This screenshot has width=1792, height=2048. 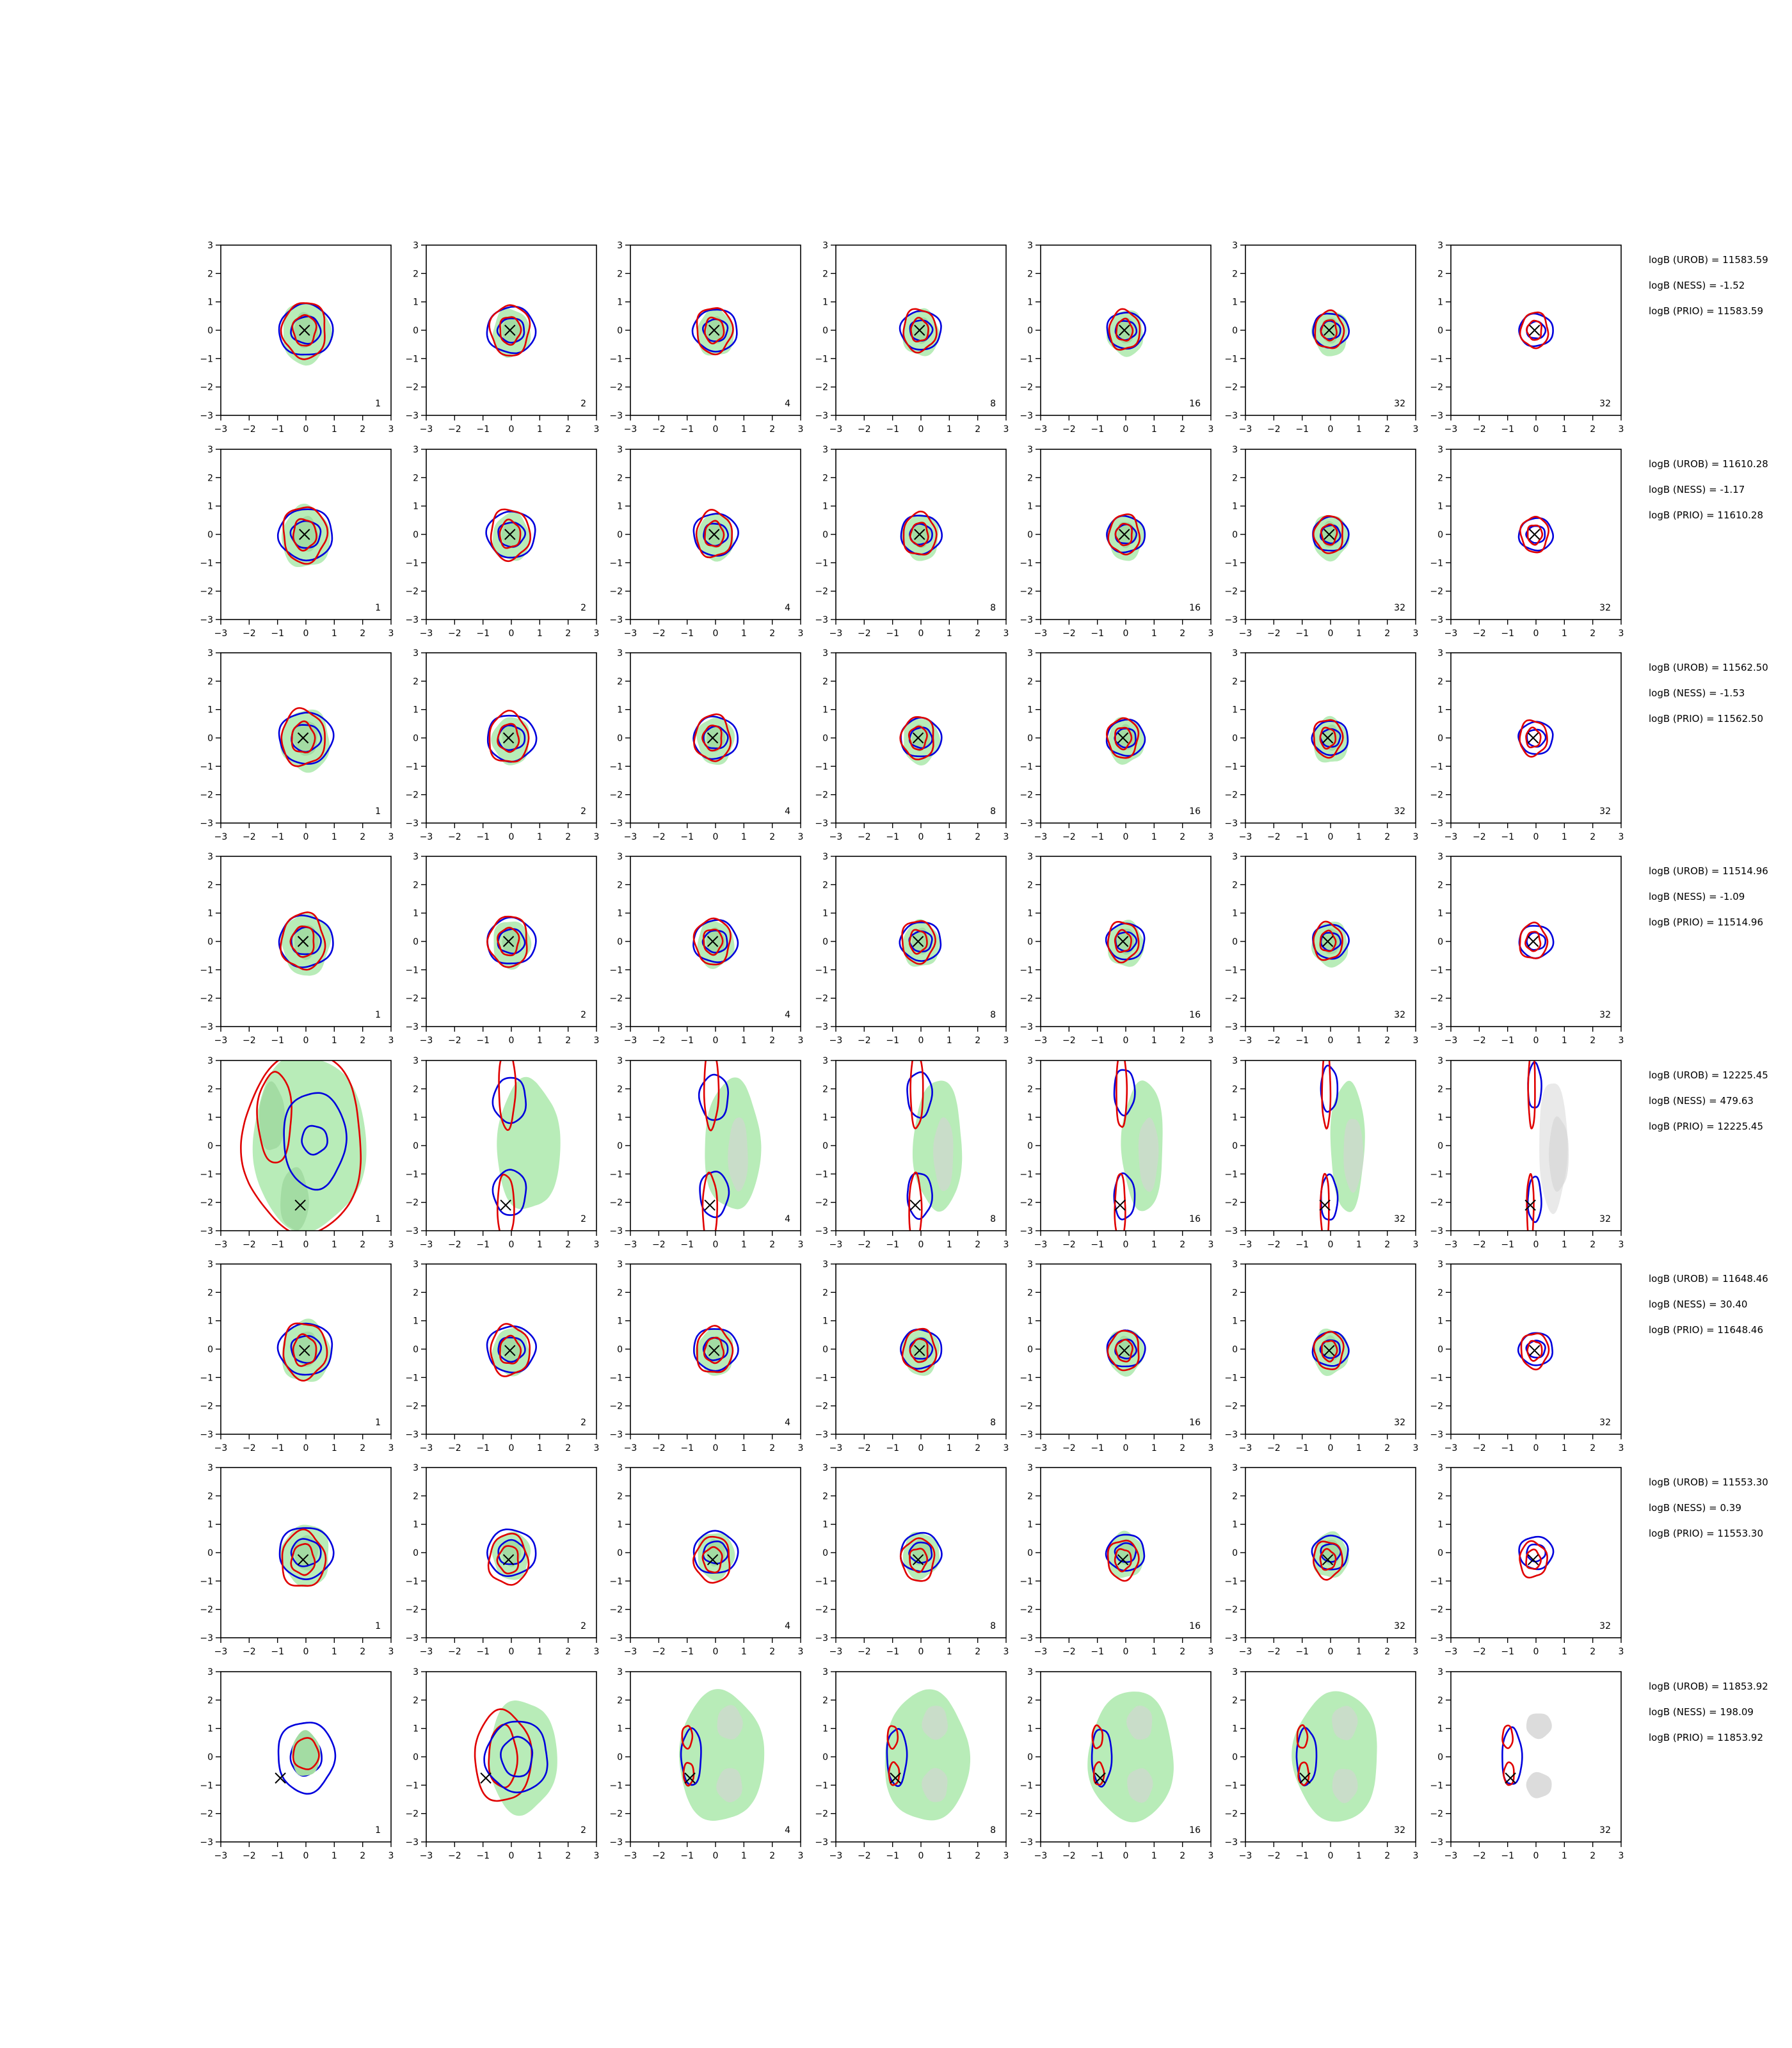 I want to click on red-contour-lower, so click(x=1303, y=1773).